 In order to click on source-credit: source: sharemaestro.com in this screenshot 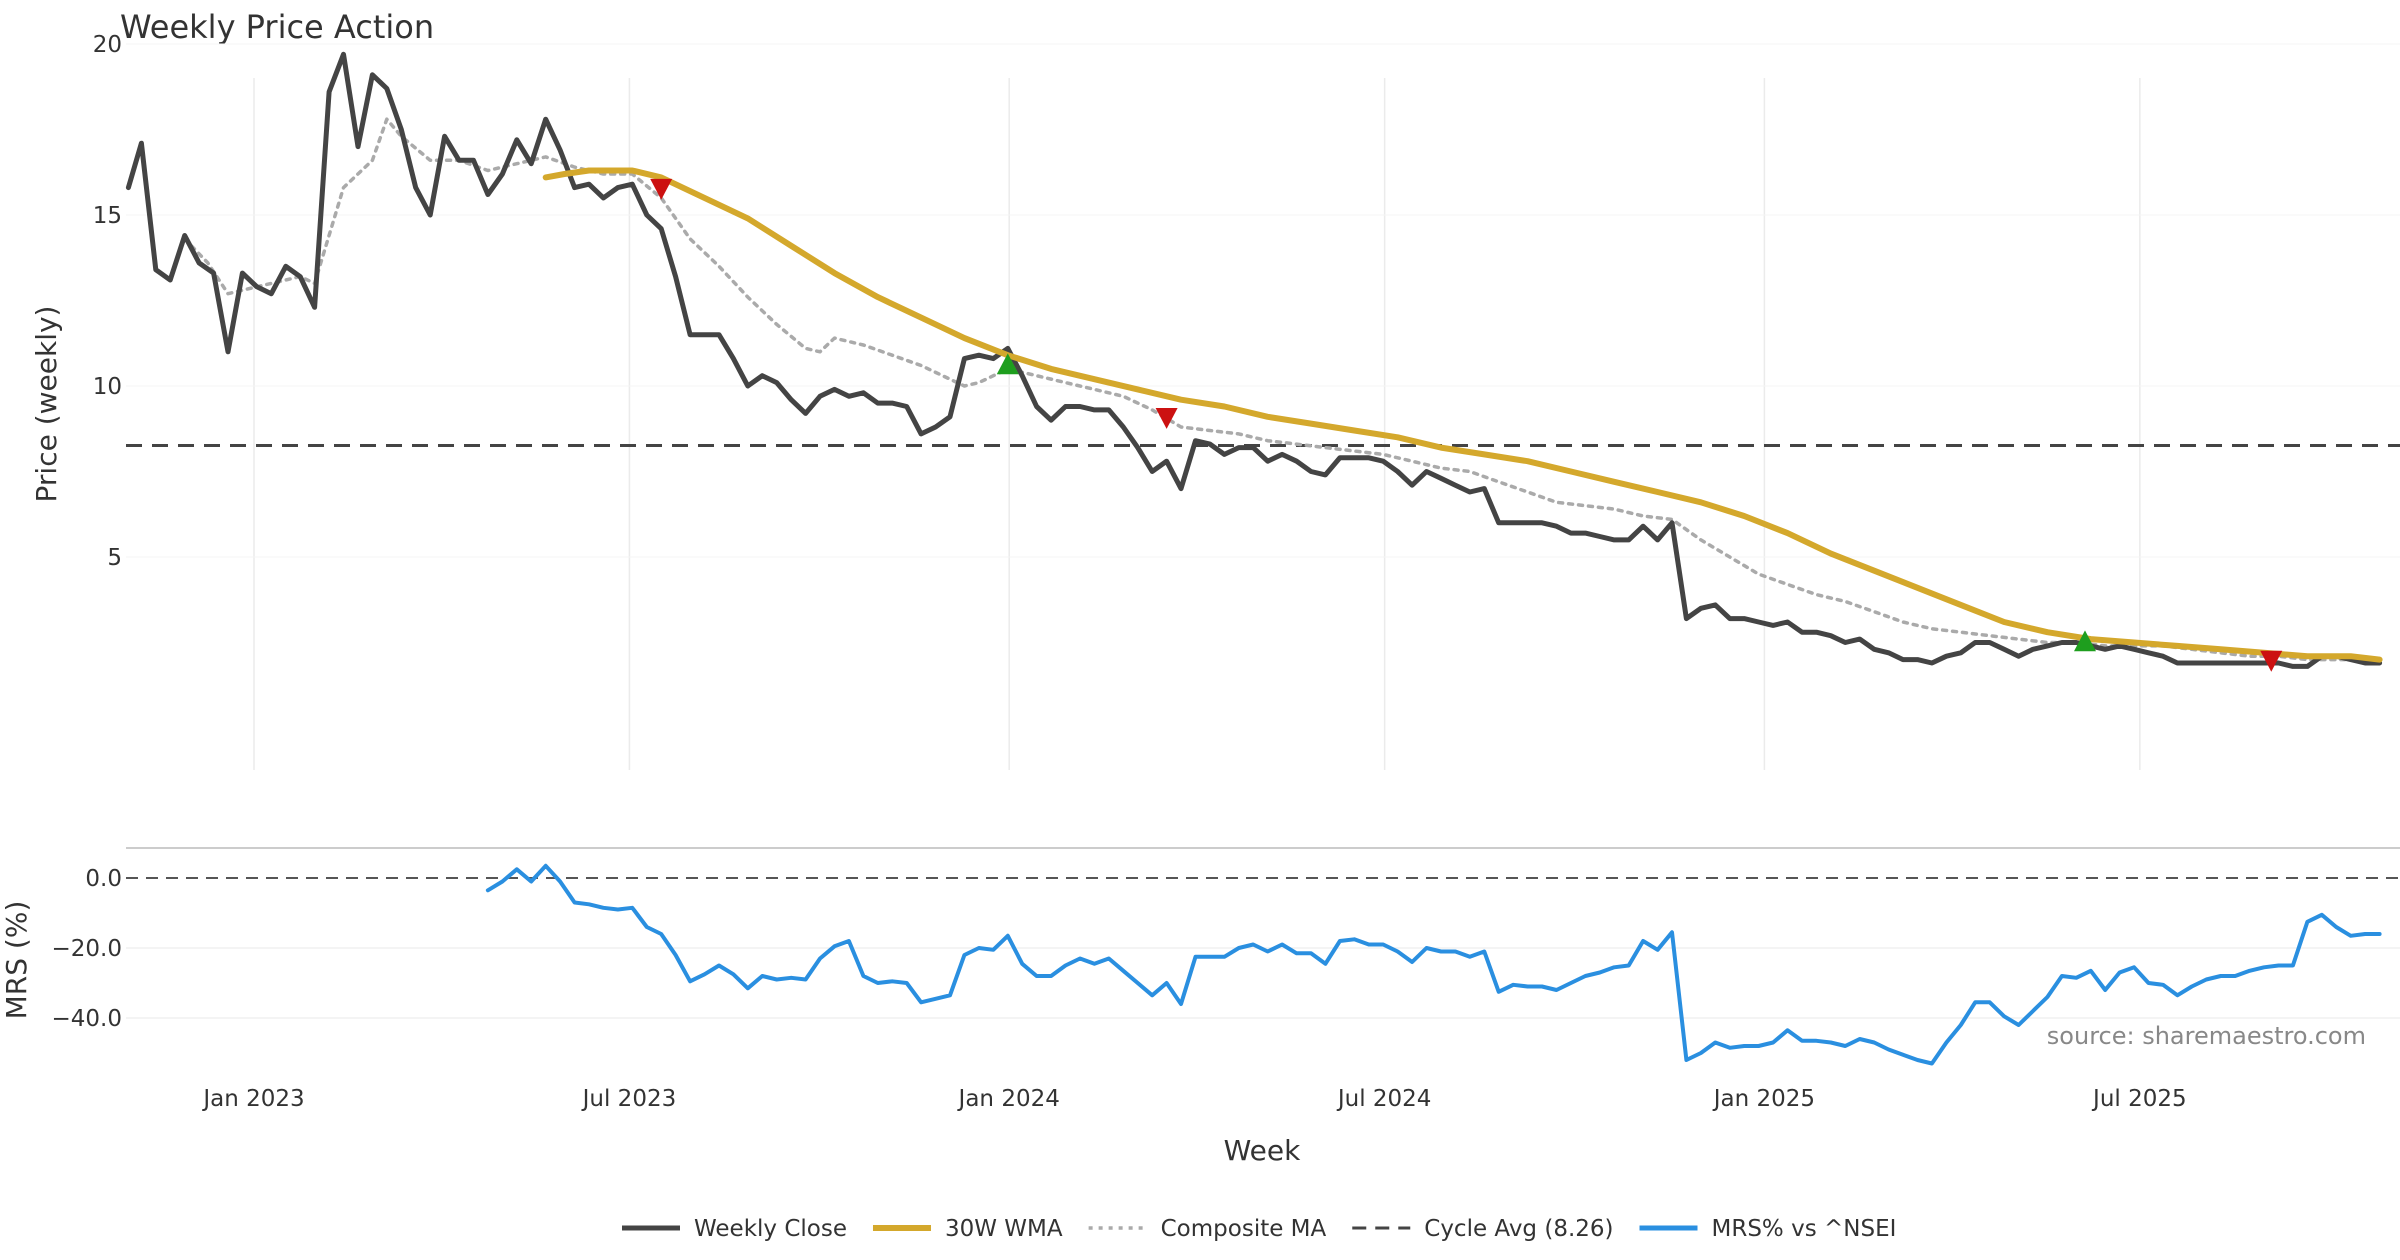, I will do `click(2206, 1036)`.